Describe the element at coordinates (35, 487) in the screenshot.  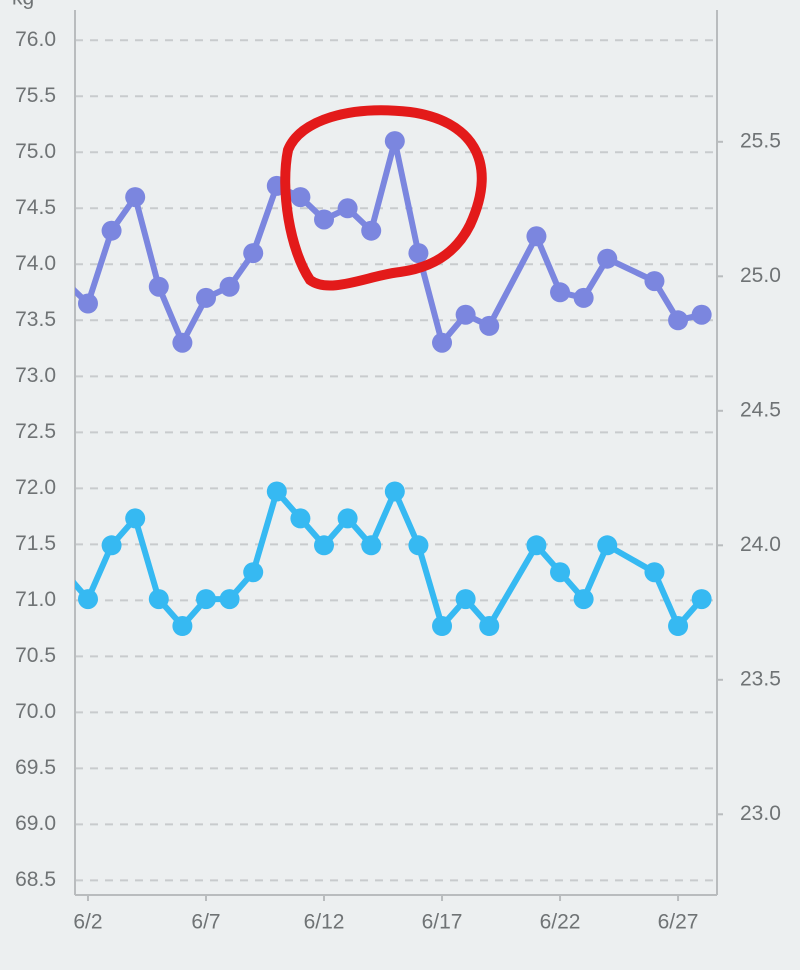
I see `y-tick-label: 72.0` at that location.